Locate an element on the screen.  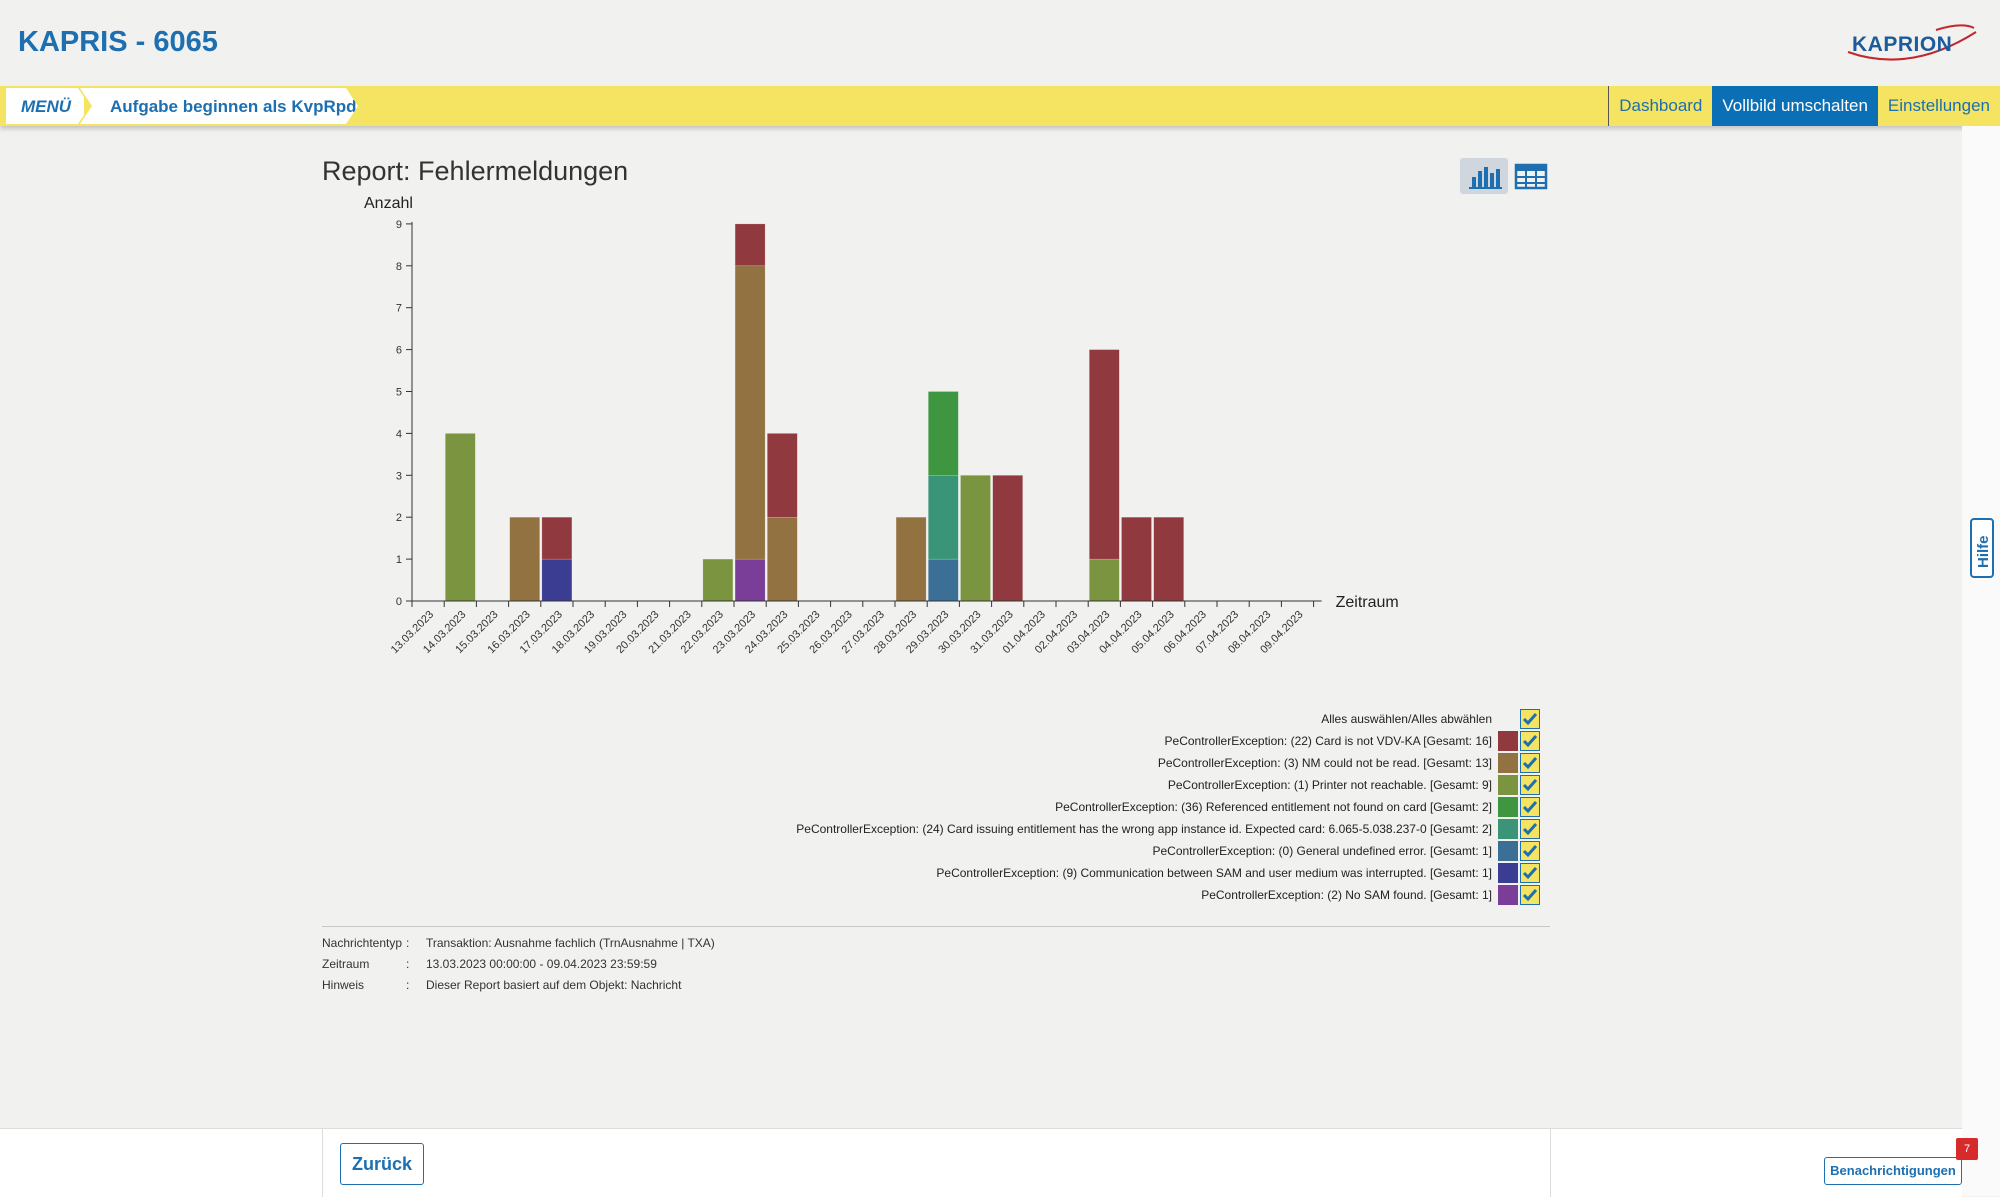
y-tick-label: 6 is located at coordinates (399, 351).